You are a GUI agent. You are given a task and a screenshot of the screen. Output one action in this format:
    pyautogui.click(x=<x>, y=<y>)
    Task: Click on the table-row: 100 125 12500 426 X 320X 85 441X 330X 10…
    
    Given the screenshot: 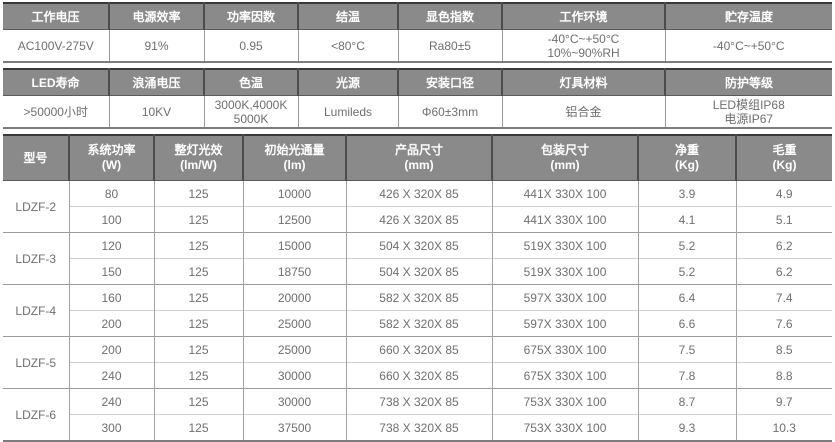 What is the action you would take?
    pyautogui.click(x=417, y=219)
    